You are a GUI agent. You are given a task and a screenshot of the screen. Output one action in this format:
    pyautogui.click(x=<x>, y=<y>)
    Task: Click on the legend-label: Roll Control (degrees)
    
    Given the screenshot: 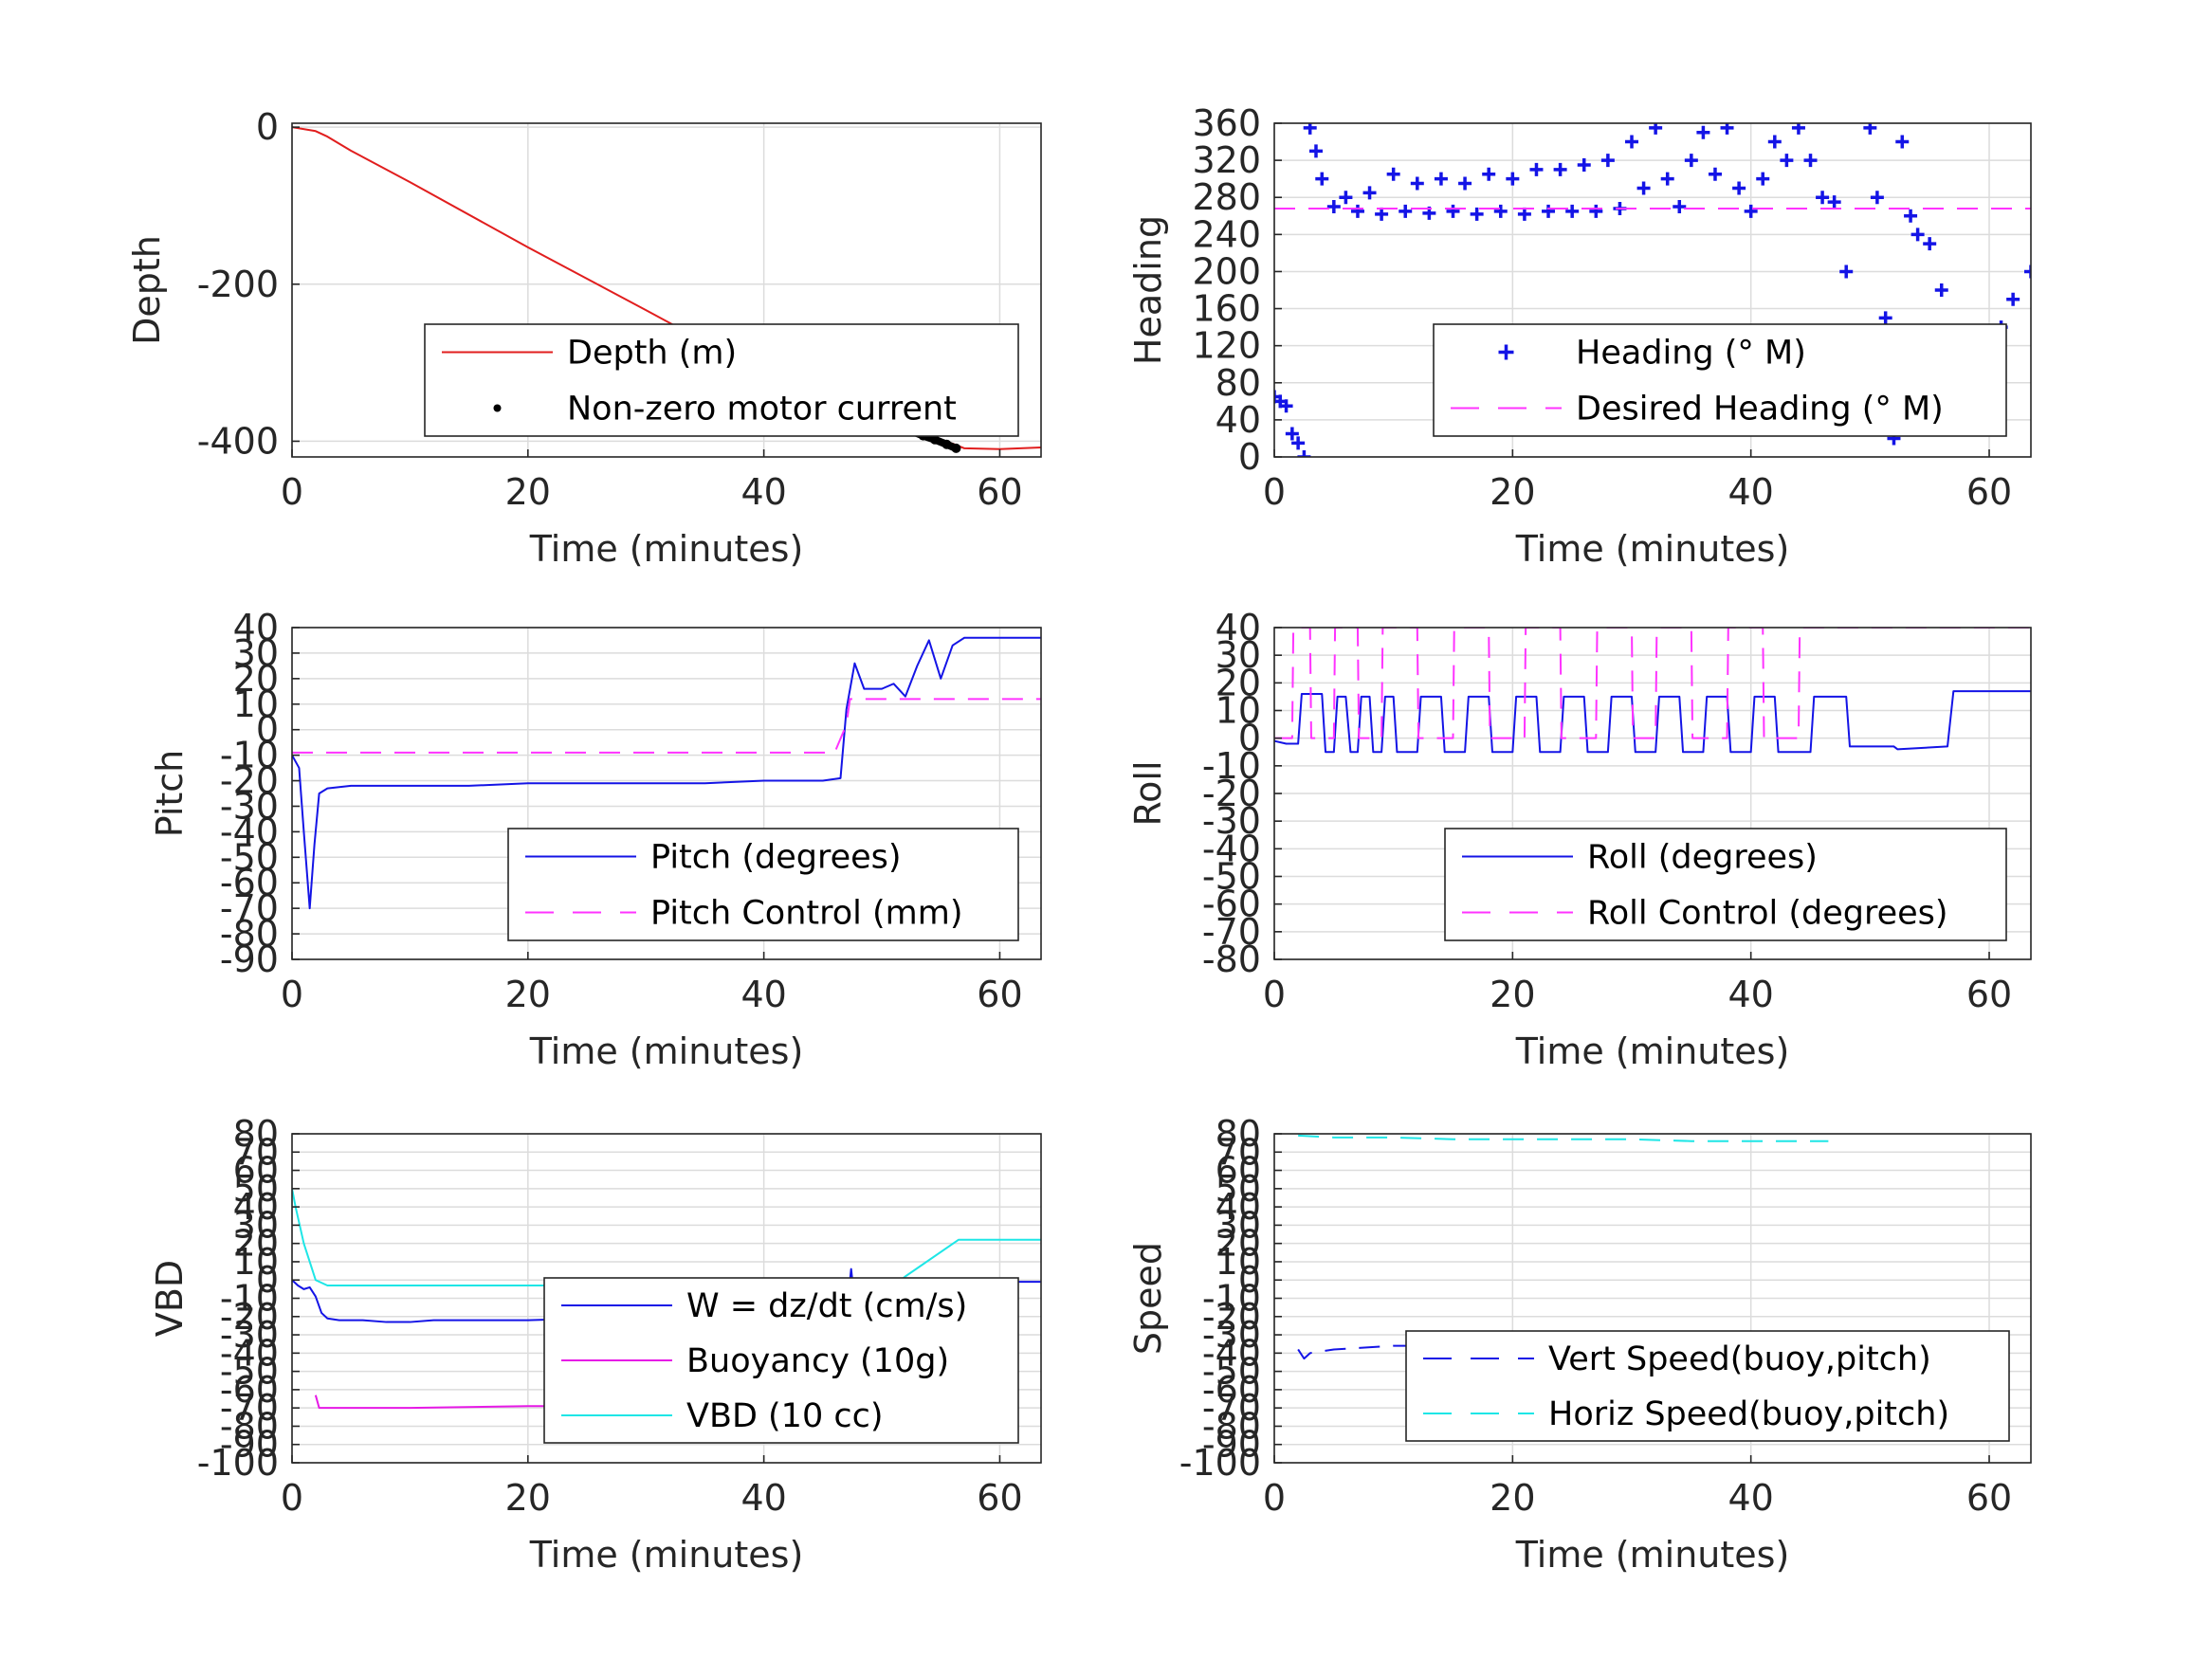 What is the action you would take?
    pyautogui.click(x=1767, y=914)
    